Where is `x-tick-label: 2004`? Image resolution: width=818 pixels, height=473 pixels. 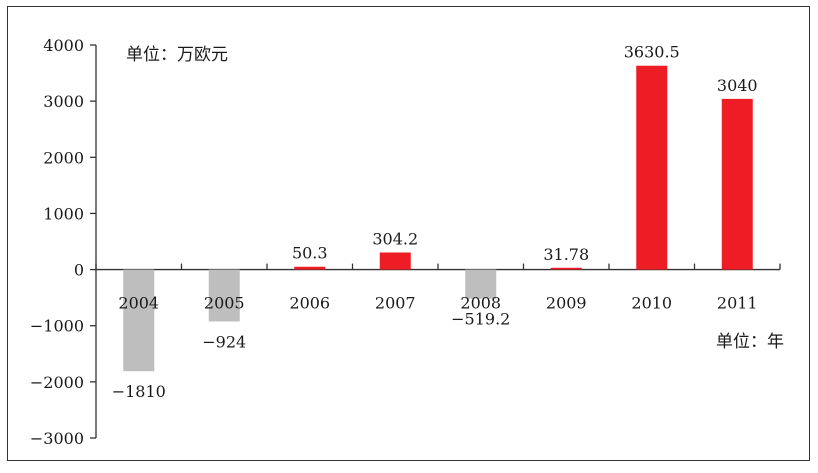
x-tick-label: 2004 is located at coordinates (138, 303).